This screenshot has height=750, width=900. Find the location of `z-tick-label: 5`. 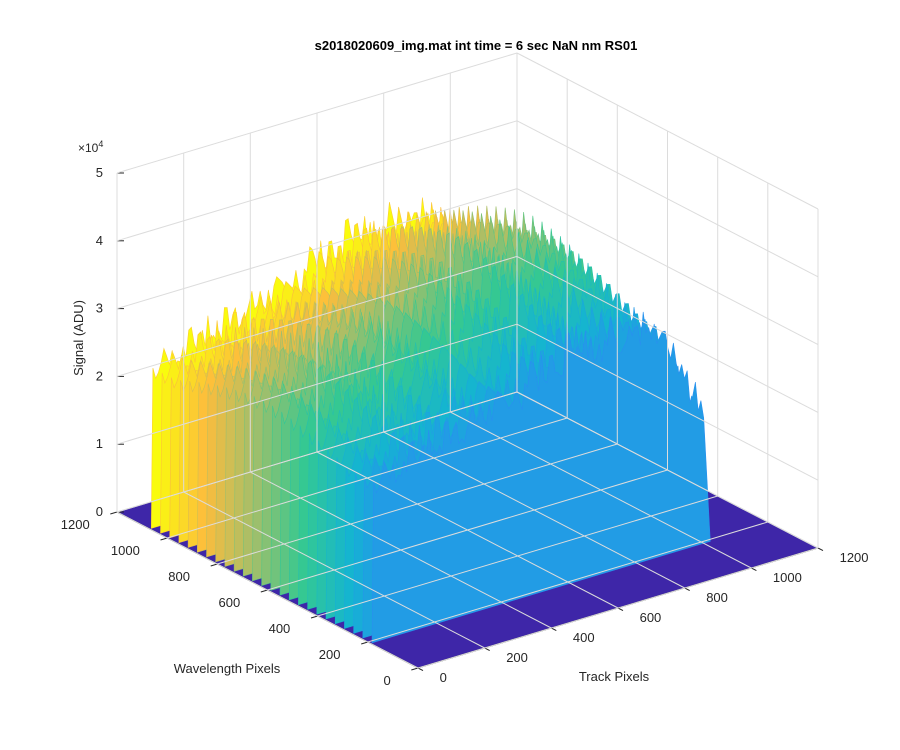

z-tick-label: 5 is located at coordinates (99, 172).